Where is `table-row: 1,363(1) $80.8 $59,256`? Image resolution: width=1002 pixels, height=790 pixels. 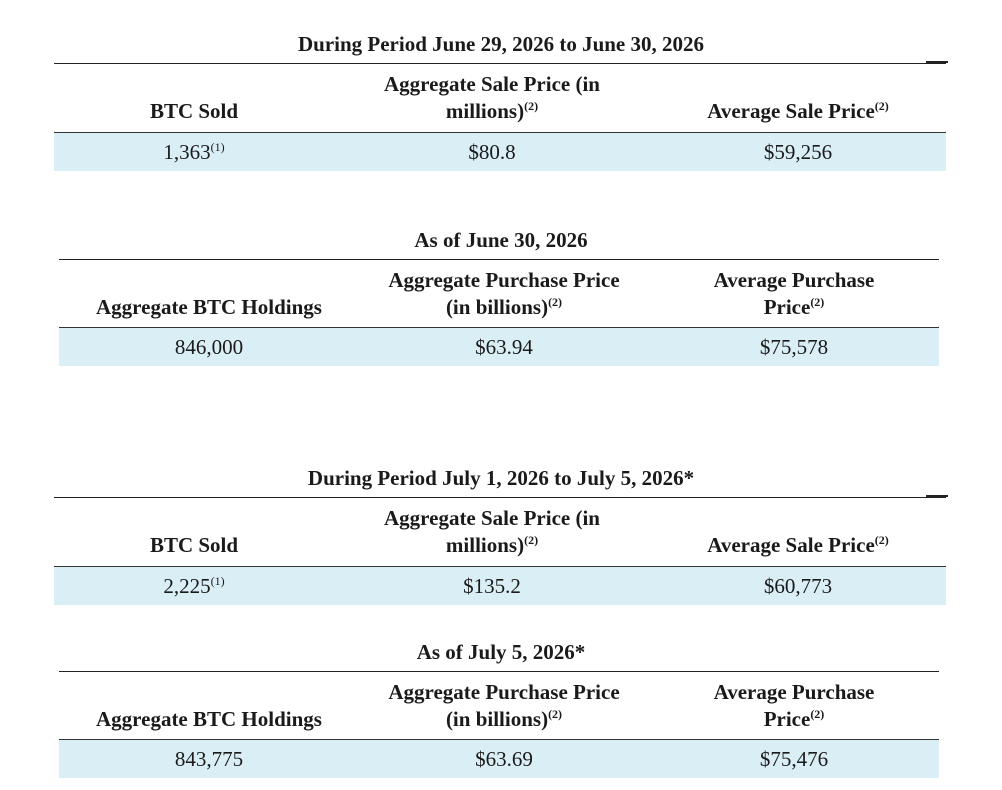 table-row: 1,363(1) $80.8 $59,256 is located at coordinates (500, 151).